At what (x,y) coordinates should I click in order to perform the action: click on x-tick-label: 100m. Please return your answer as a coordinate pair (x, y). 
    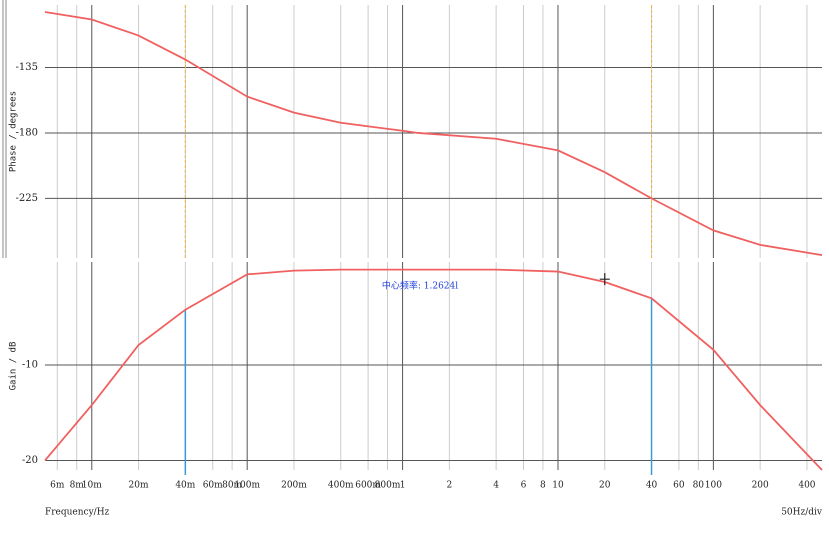
    Looking at the image, I should click on (247, 486).